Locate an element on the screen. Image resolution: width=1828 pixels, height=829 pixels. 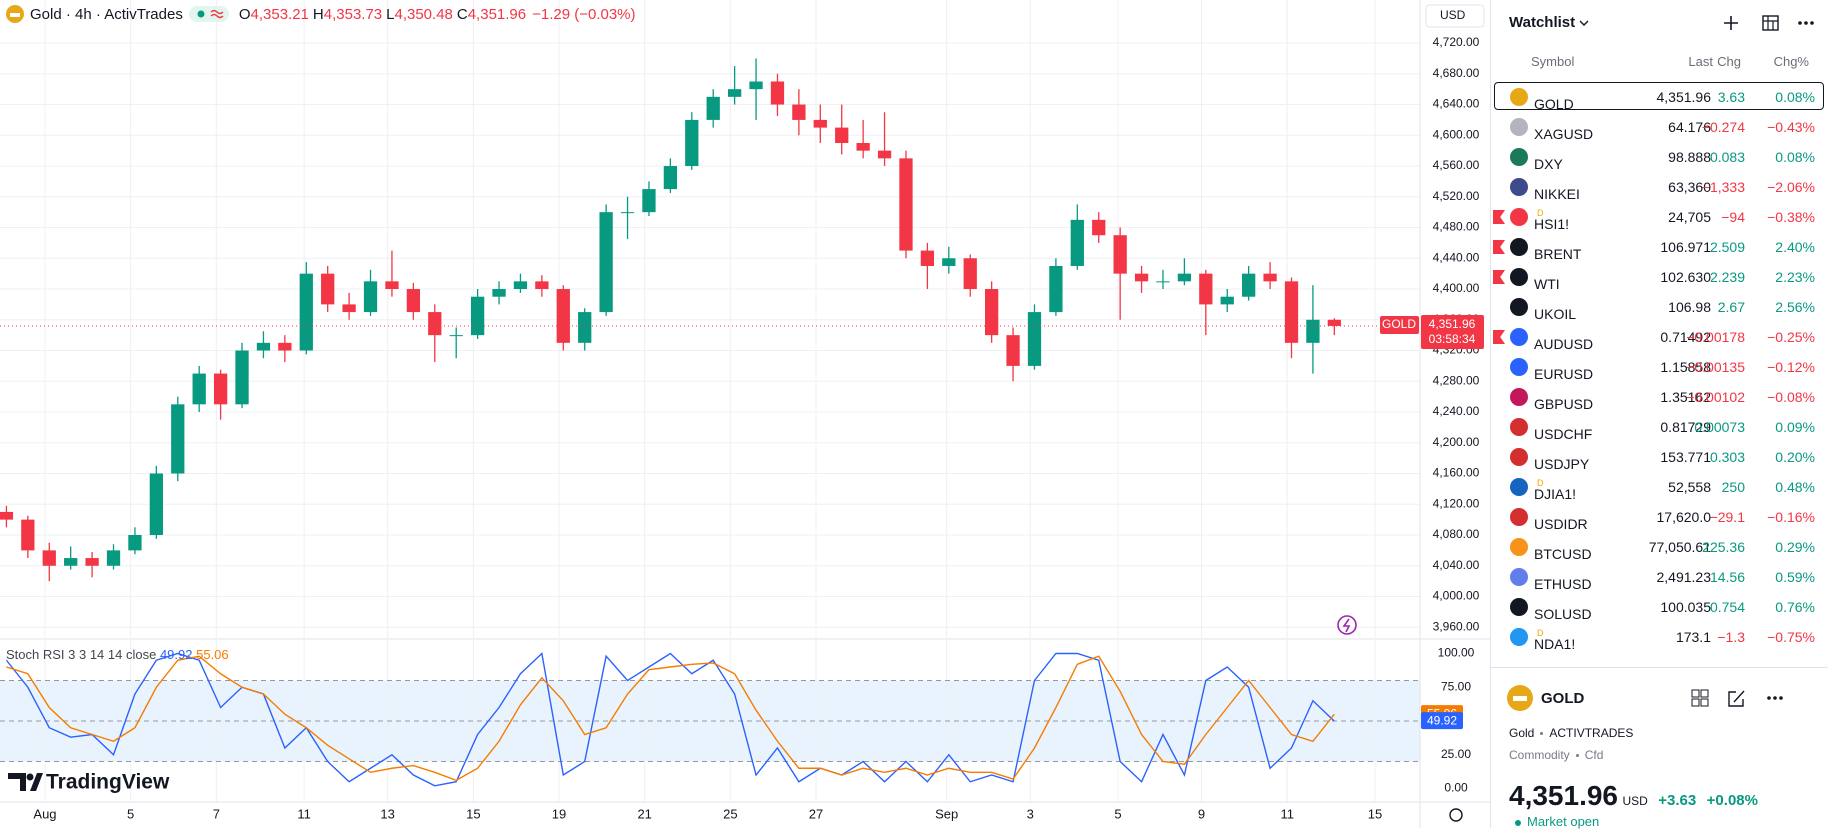
watchlist-row: BTCUSD 77,050.61 225.36 0.29% is located at coordinates (1659, 547).